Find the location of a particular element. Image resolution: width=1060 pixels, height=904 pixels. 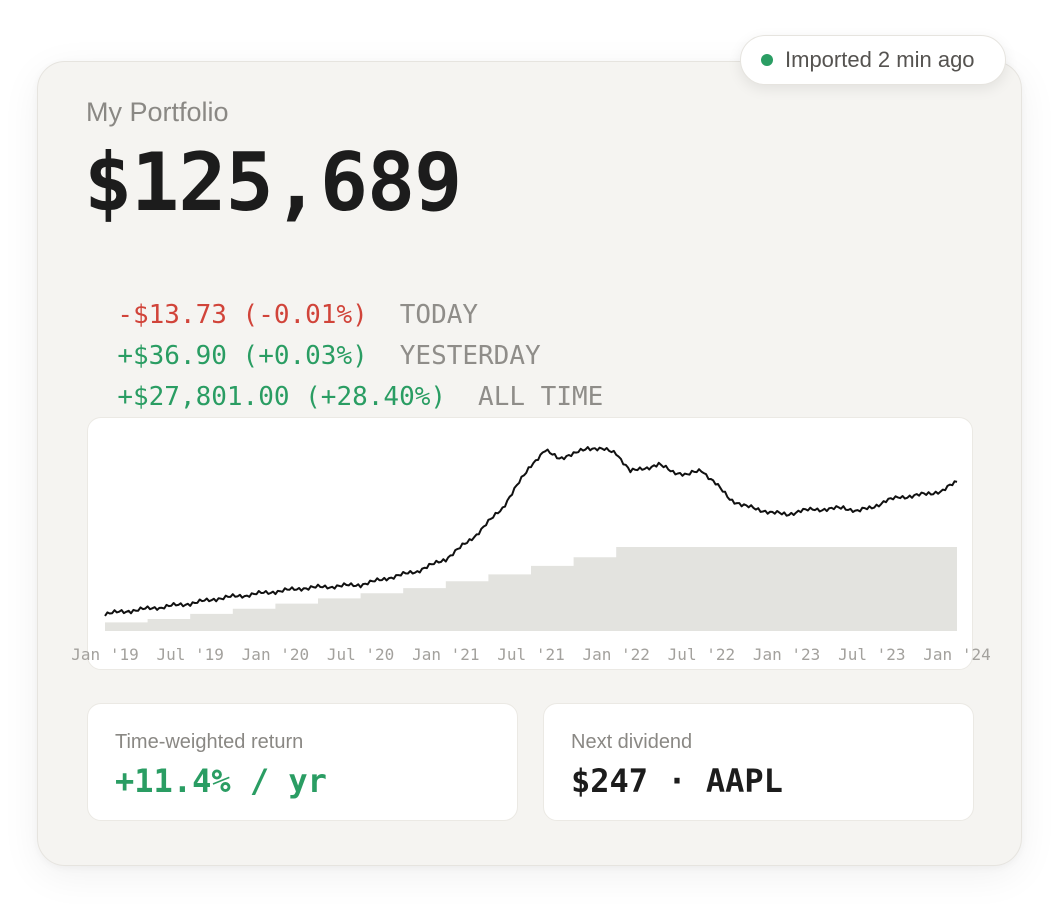

twr-label: Time-weighted return is located at coordinates (209, 742).